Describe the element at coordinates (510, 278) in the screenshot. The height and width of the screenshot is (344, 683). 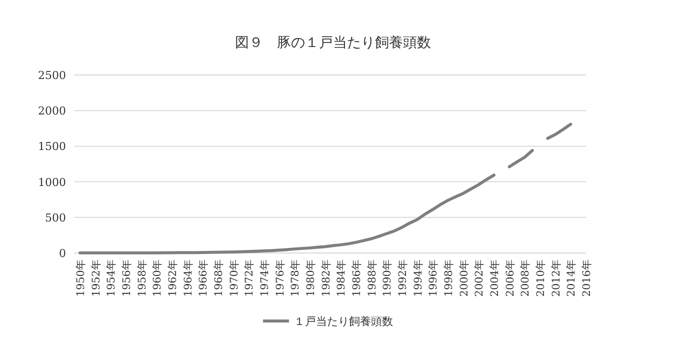
I see `x-tick-label: 2006年` at that location.